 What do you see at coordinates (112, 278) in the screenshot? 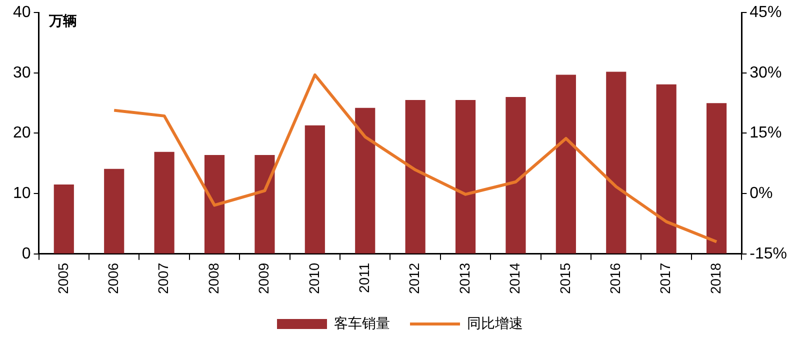
I see `x-tick-label: 2006` at bounding box center [112, 278].